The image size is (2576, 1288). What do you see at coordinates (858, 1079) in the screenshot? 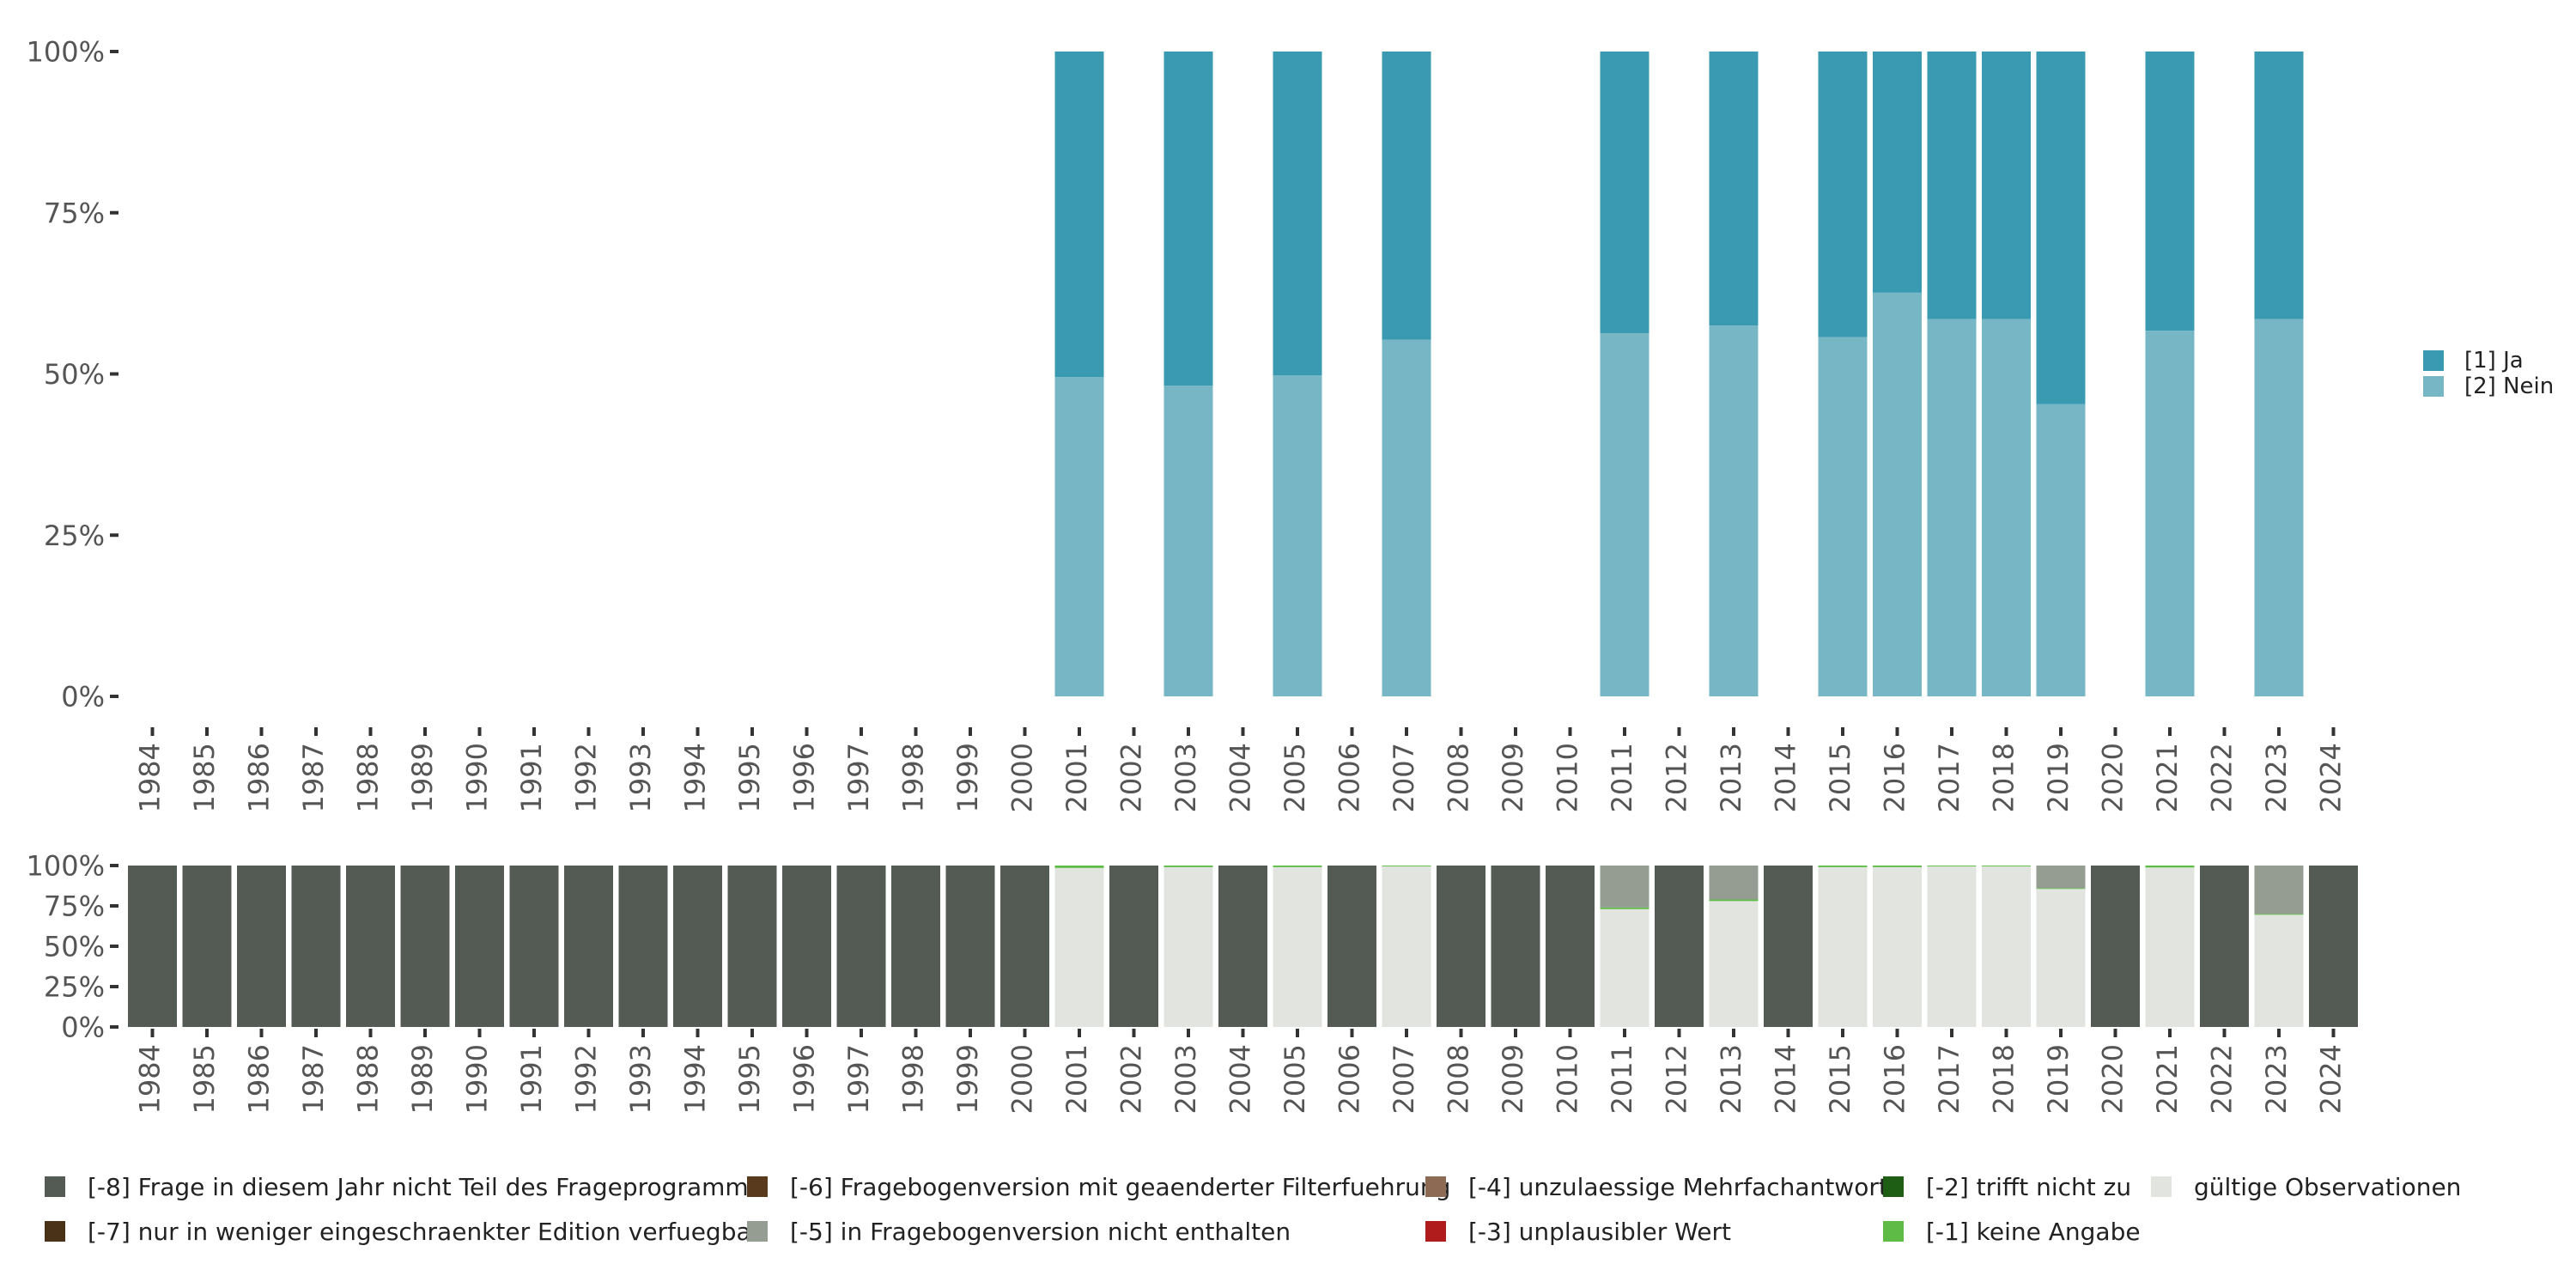
I see `x-tick-label: 1997` at bounding box center [858, 1079].